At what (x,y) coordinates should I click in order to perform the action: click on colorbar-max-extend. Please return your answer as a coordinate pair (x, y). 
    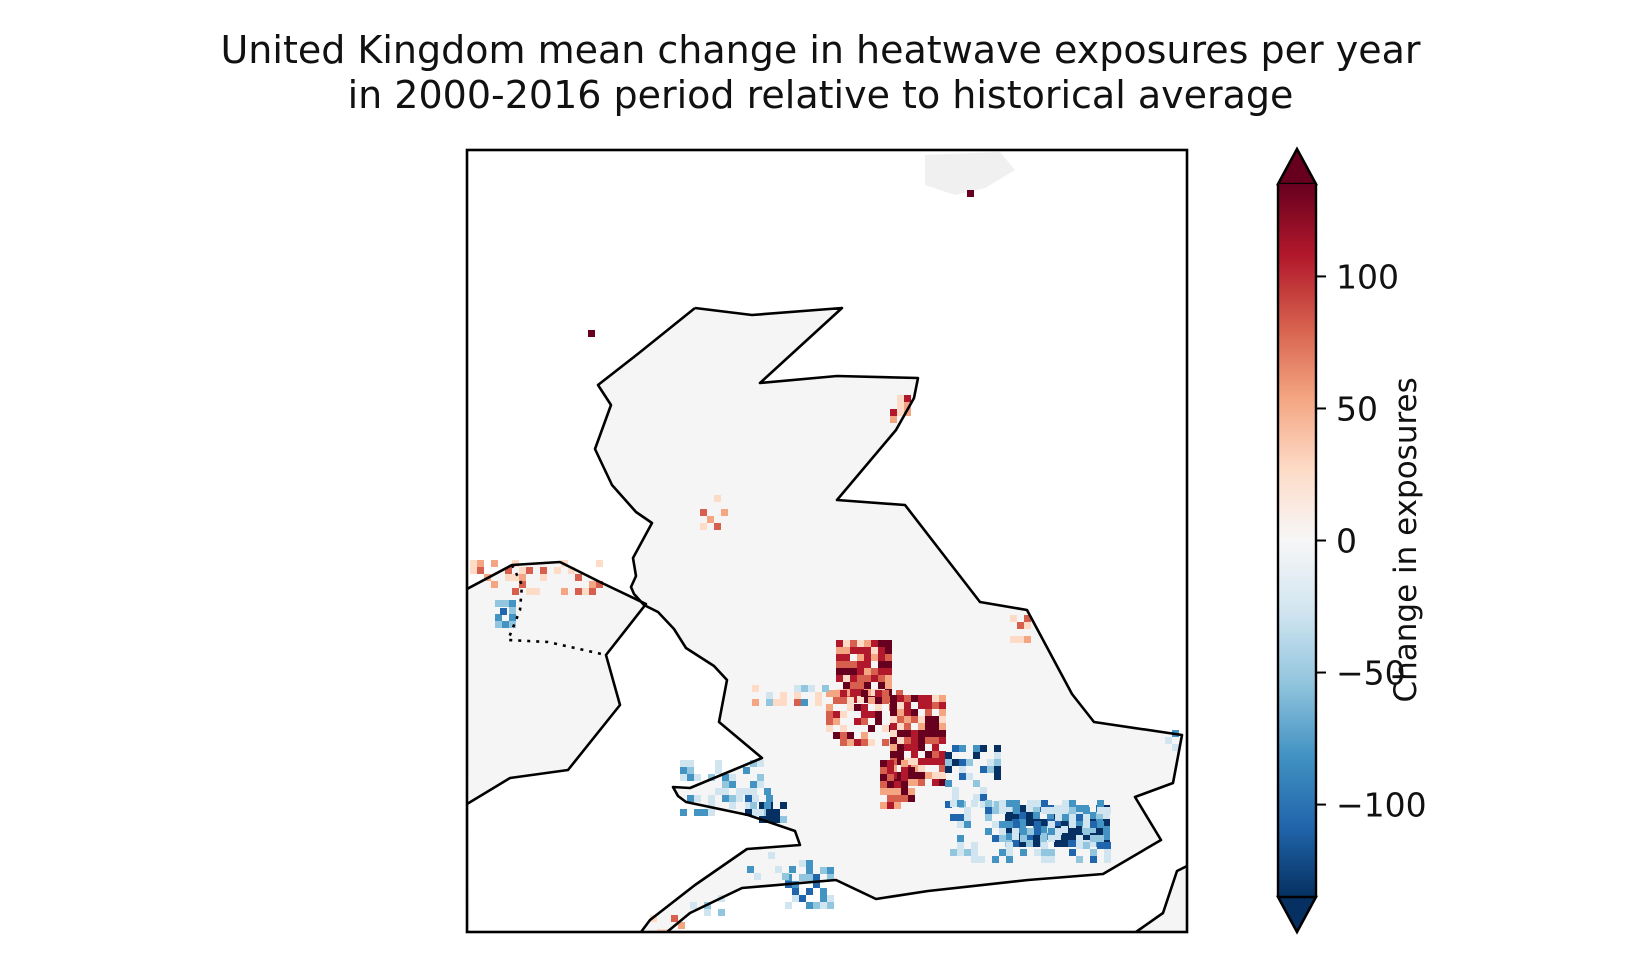
    Looking at the image, I should click on (1297, 166).